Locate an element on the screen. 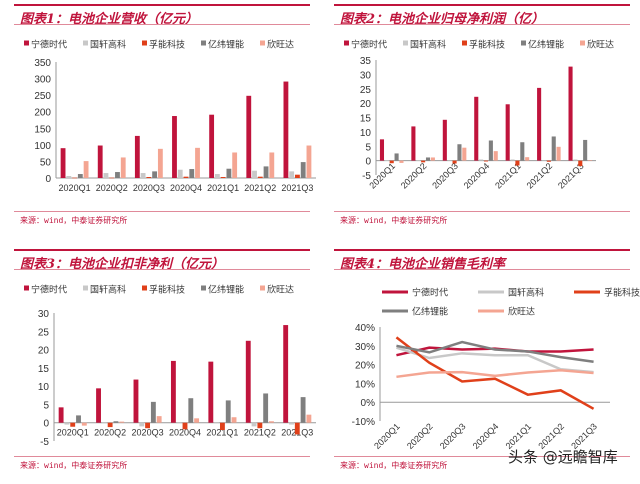 The height and width of the screenshot is (484, 640). x-tick-label: 2020Q2 is located at coordinates (420, 436).